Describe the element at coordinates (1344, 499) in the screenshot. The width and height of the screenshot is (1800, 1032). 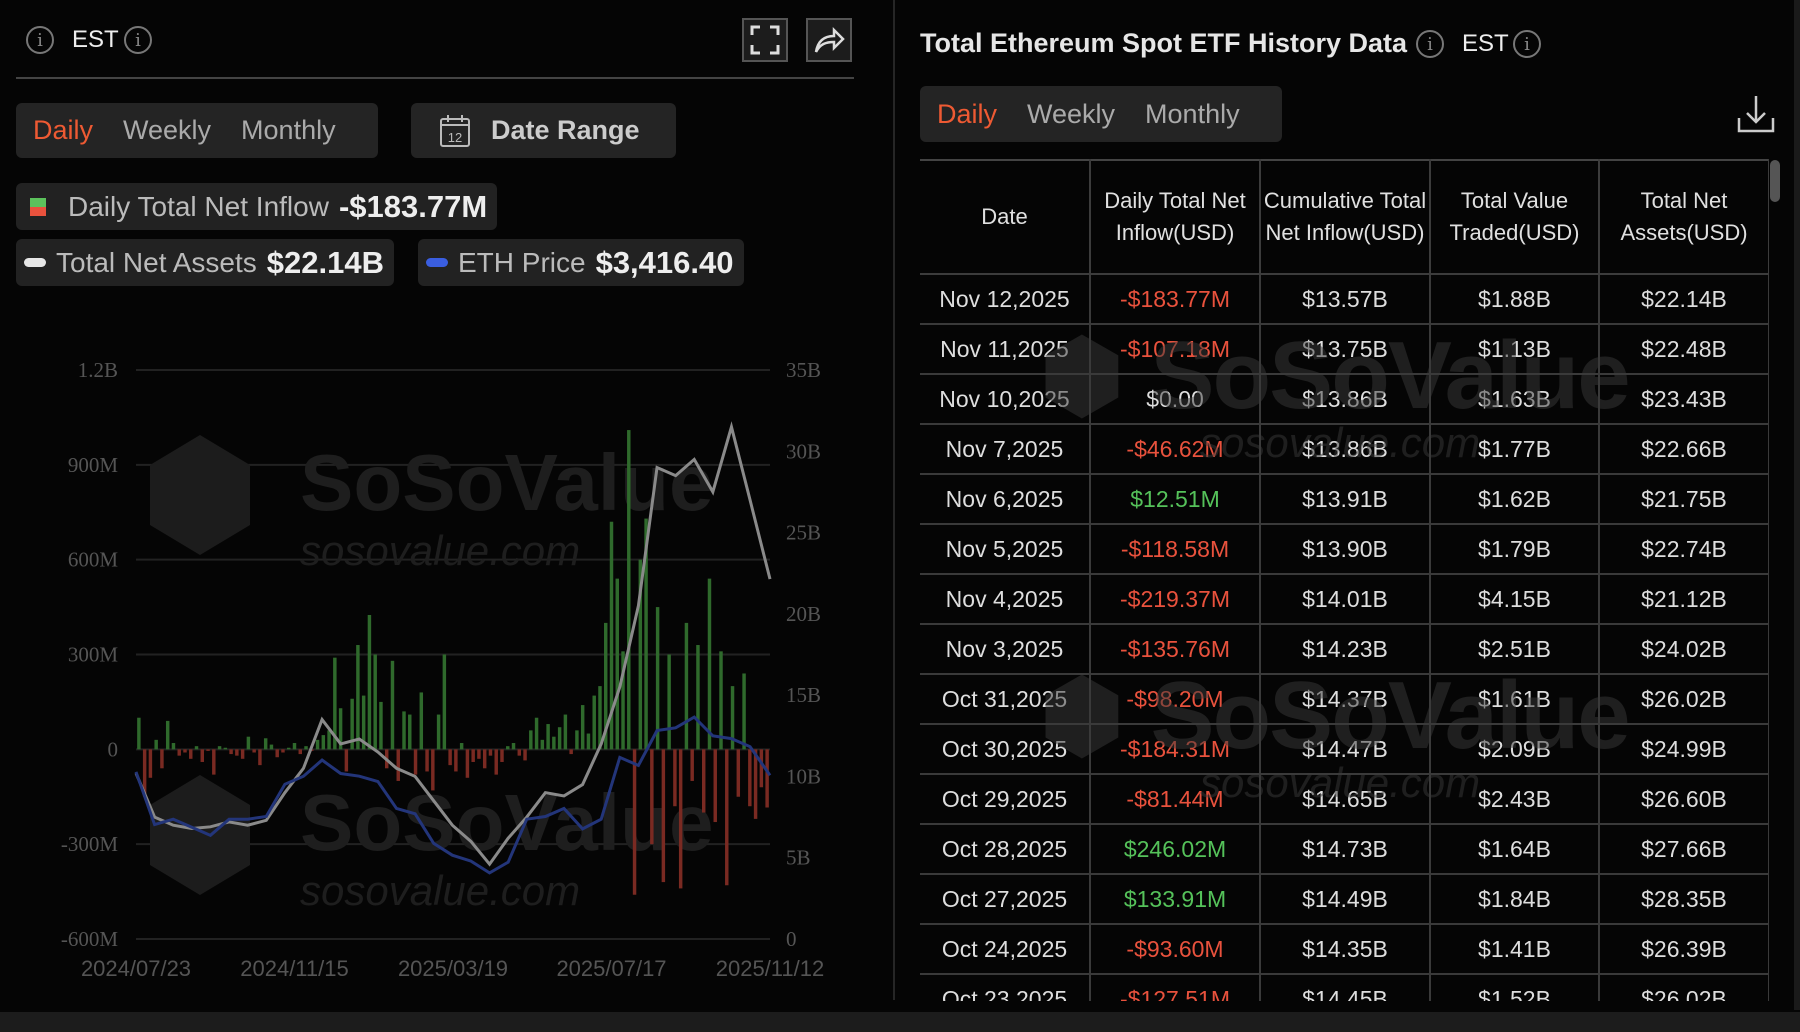
I see `table-row: Nov 6,2025 $12.51M $13.91B $1.62B $21.75B` at that location.